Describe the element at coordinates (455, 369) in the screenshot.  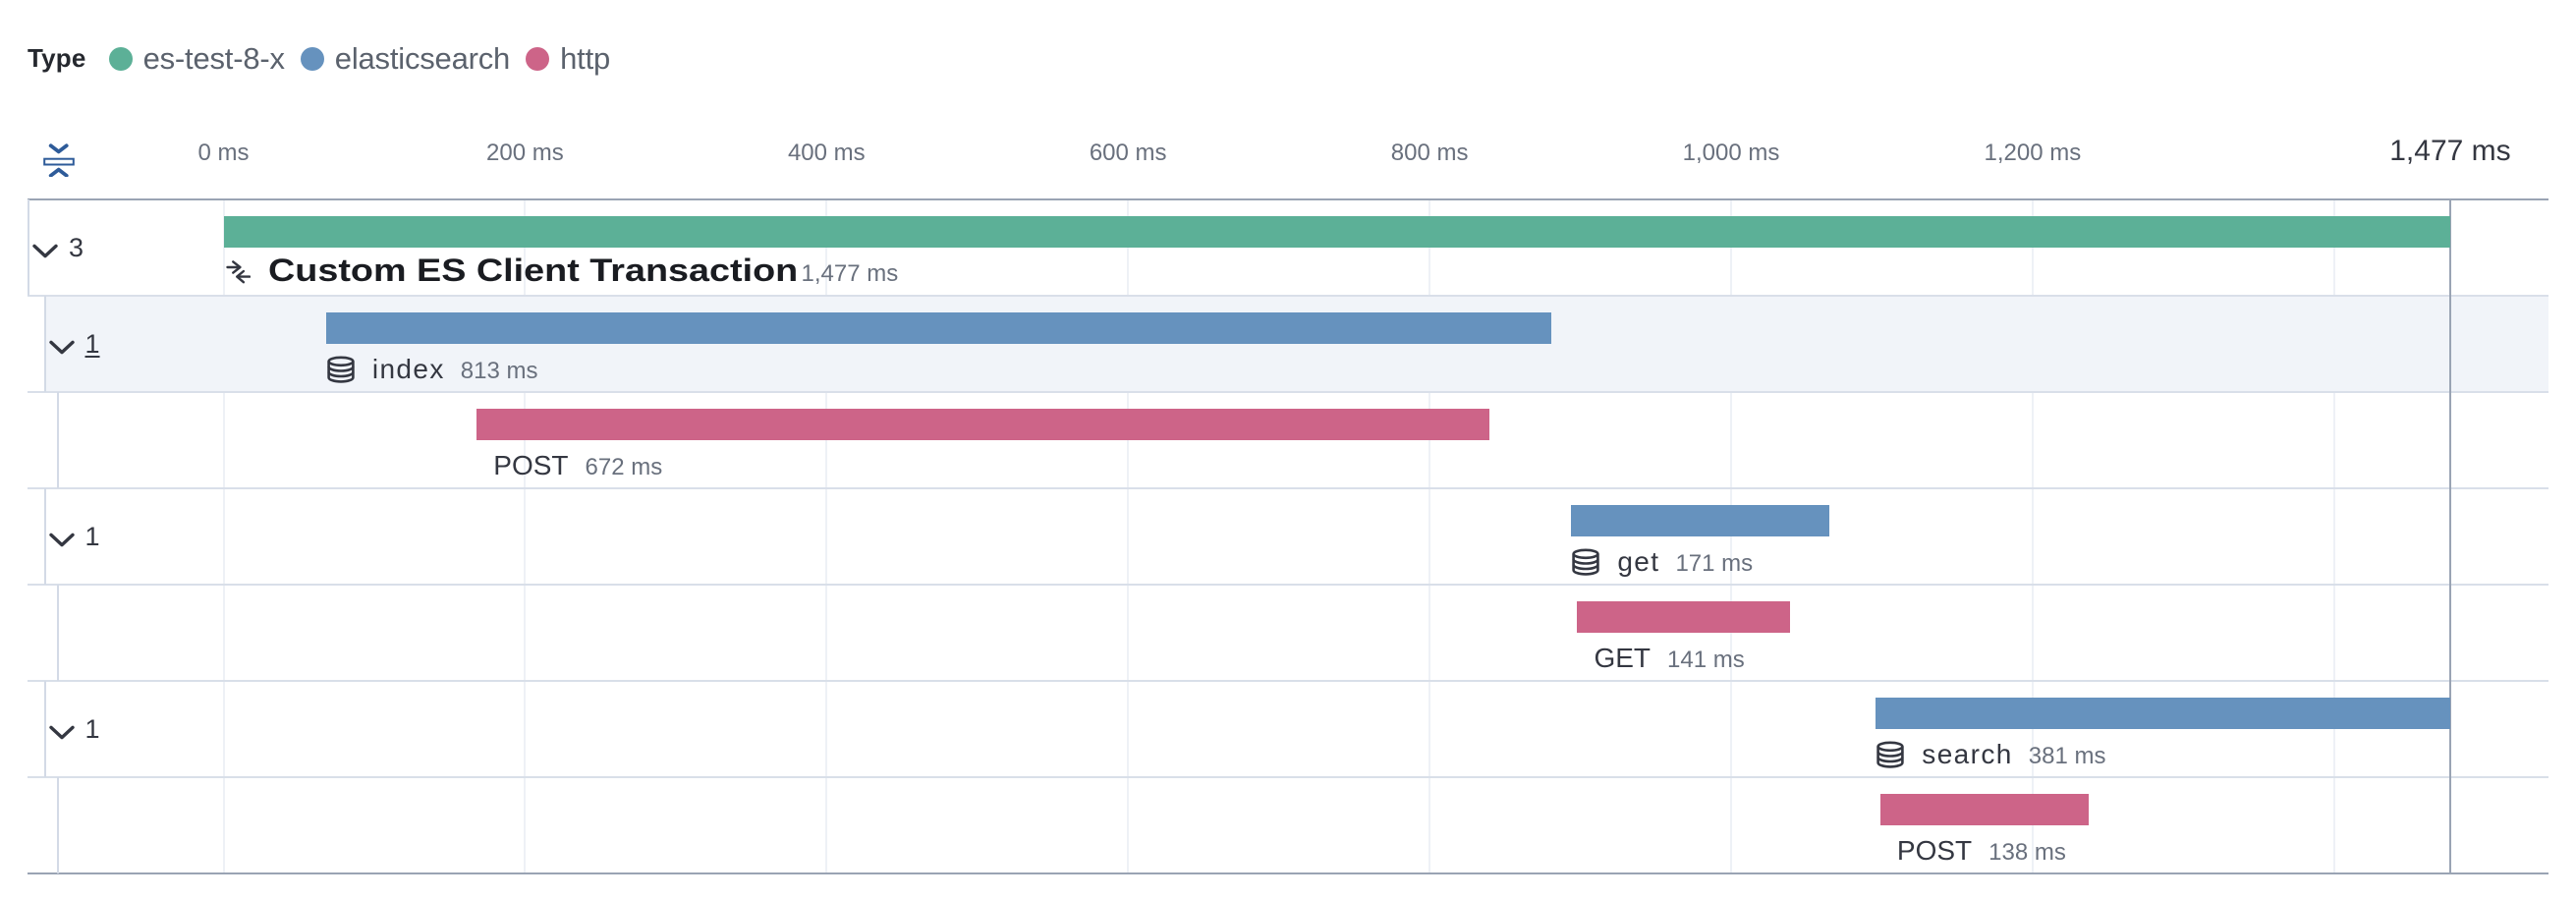
I see `span-label-index: index 813 ms` at that location.